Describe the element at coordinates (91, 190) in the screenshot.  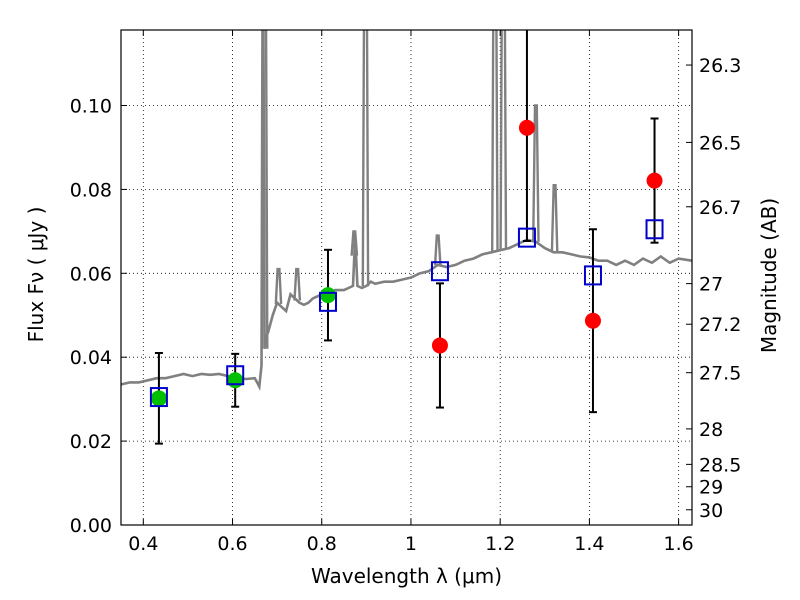
I see `y-tick-label: 0.08` at that location.